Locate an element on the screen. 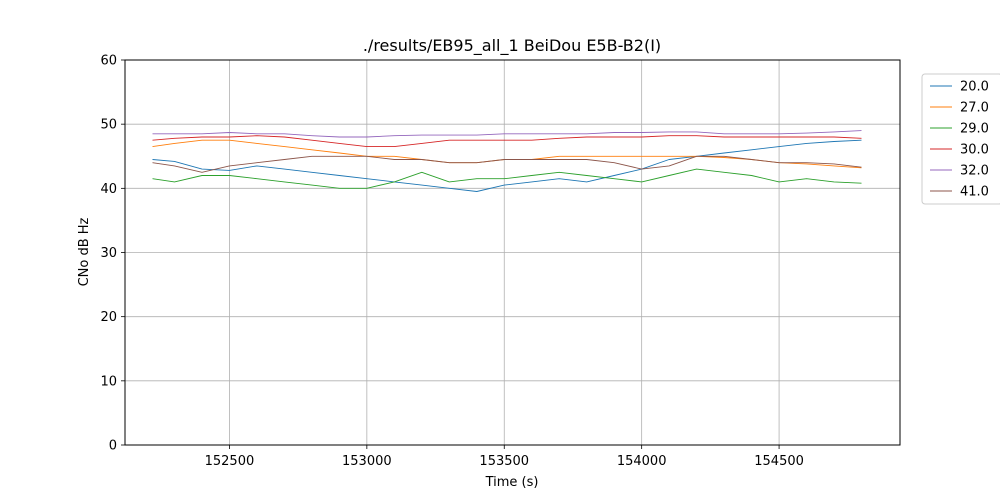  x-axis-label: Time (s) is located at coordinates (512, 482).